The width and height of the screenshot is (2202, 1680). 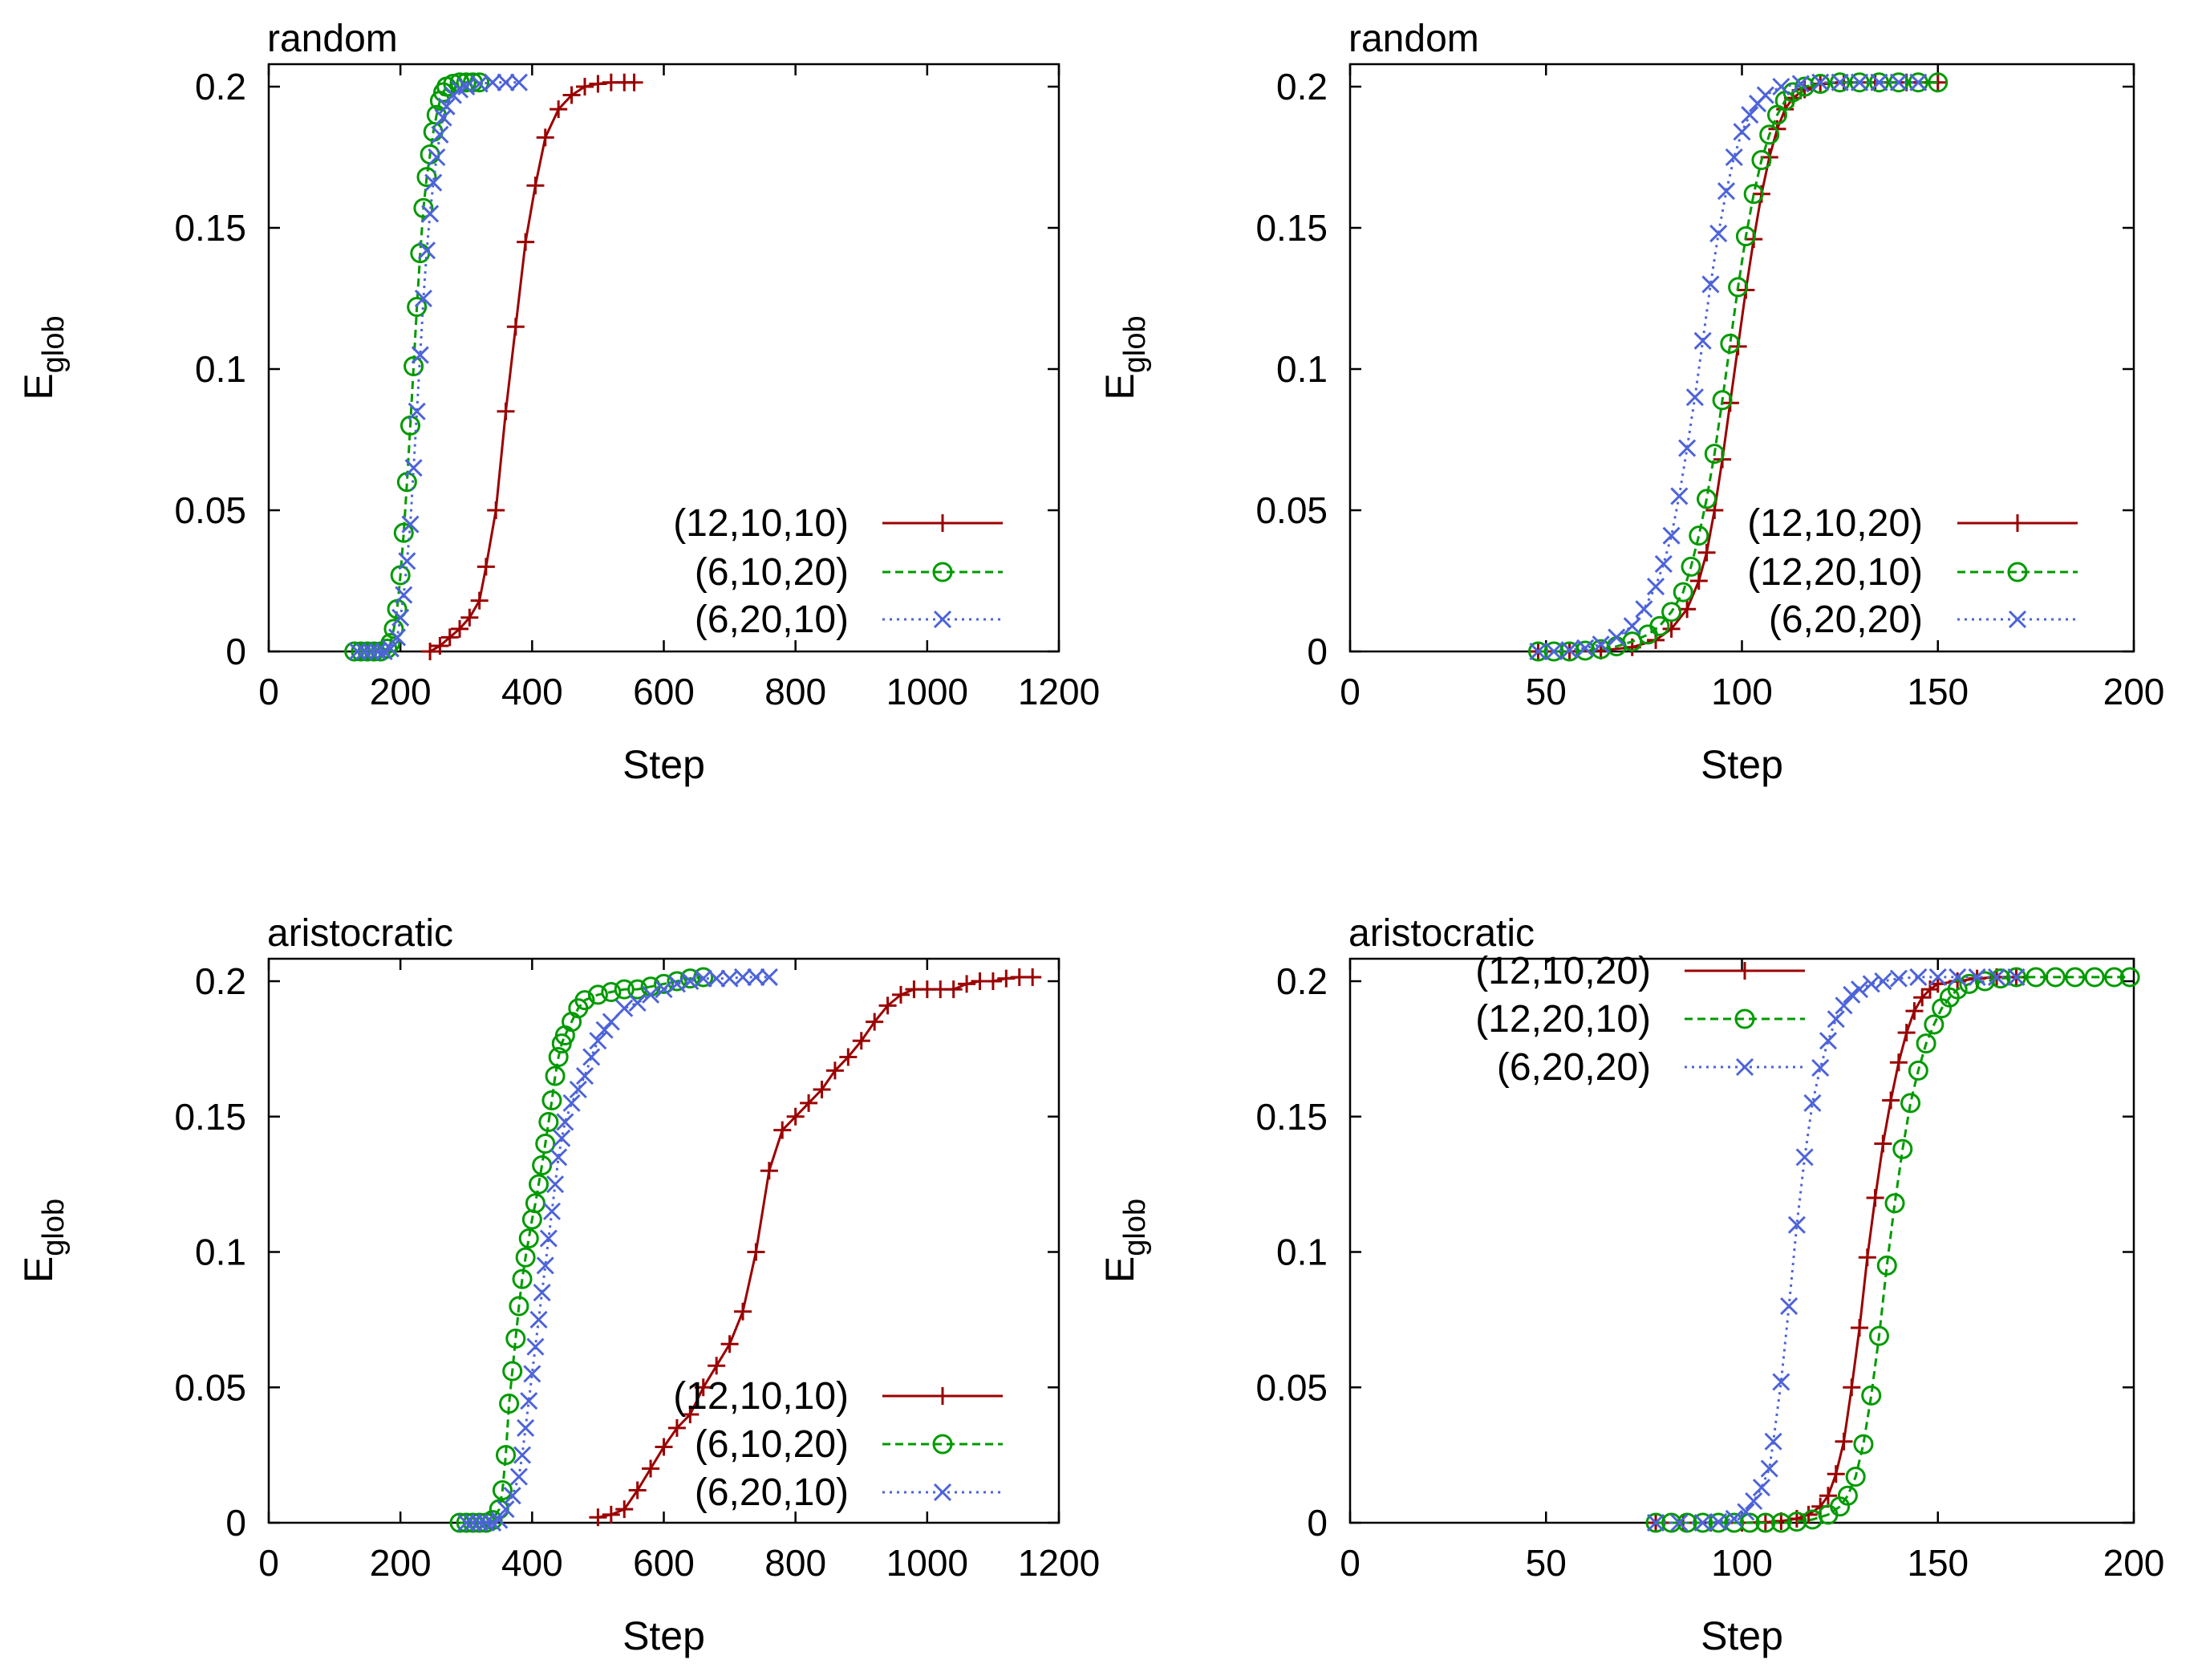 I want to click on legend: (12,10,10) (6,10,20) (6,20,10), so click(x=838, y=571).